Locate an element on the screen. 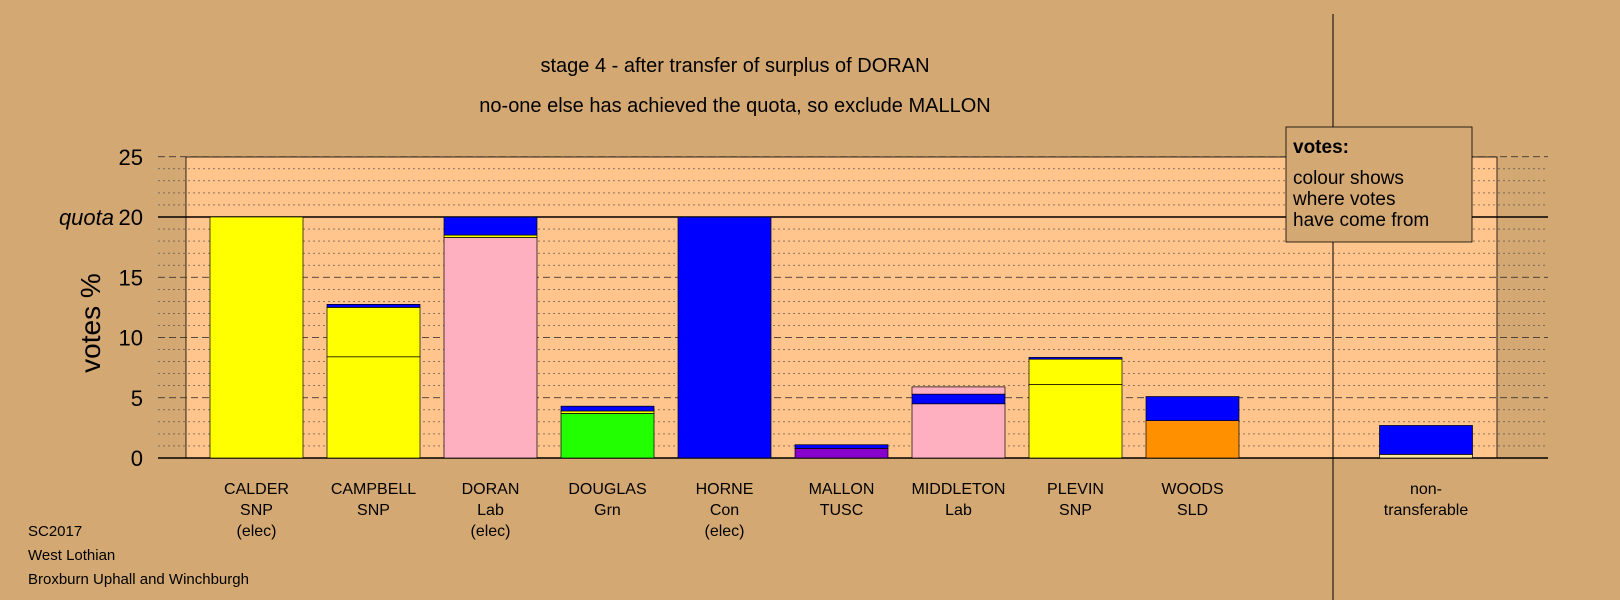  bar-woods is located at coordinates (1192, 427).